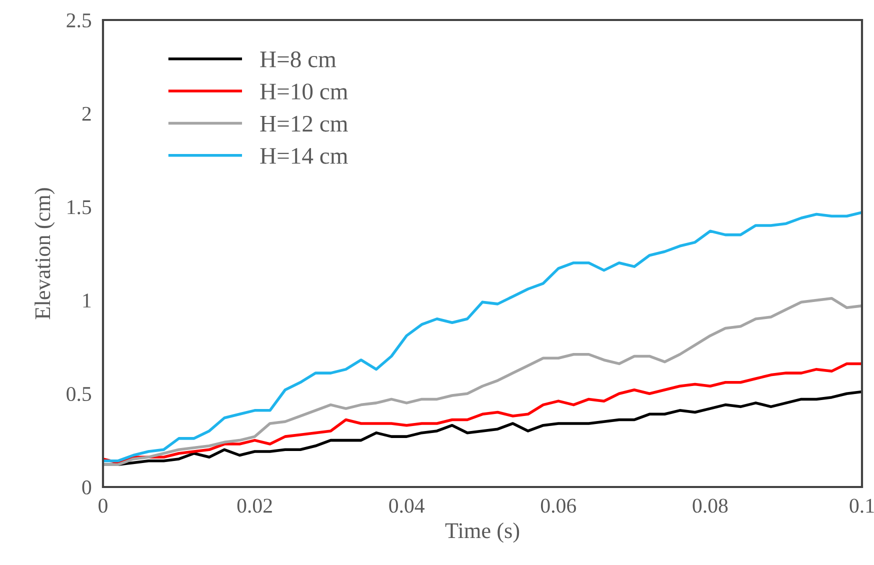 Image resolution: width=874 pixels, height=565 pixels. What do you see at coordinates (44, 254) in the screenshot?
I see `y-axis-title: Elevation (cm)` at bounding box center [44, 254].